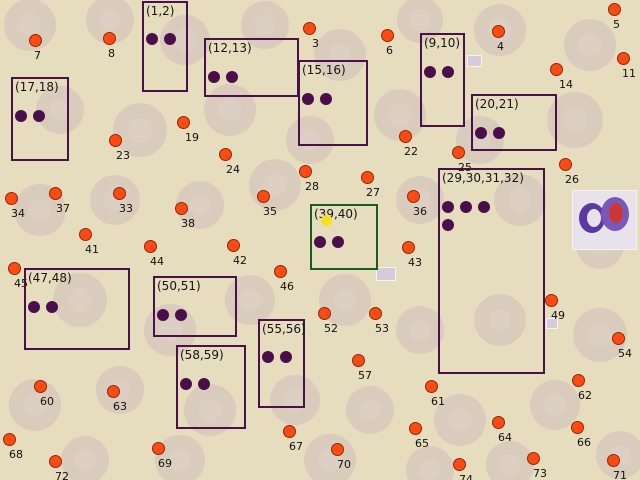 Image resolution: width=640 pixels, height=480 pixels. I want to click on group-box-15-16: (15,16), so click(333, 103).